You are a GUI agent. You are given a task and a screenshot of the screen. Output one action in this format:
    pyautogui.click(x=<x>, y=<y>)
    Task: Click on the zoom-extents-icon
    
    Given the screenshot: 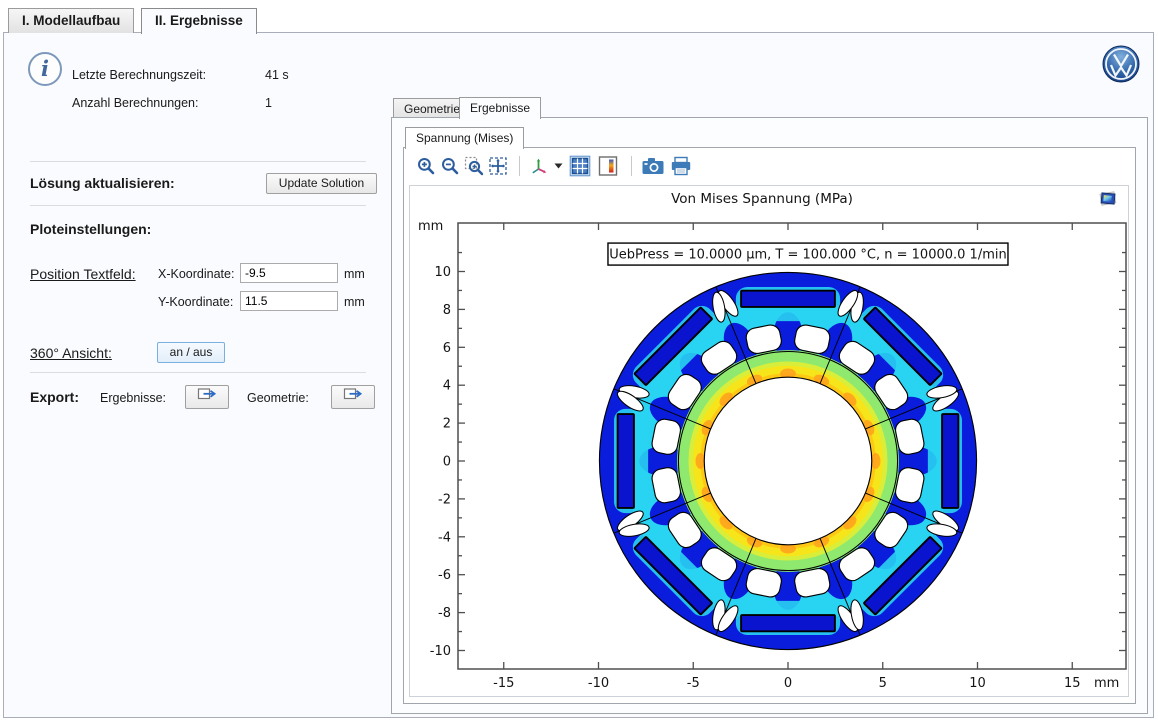 What is the action you would take?
    pyautogui.click(x=498, y=166)
    